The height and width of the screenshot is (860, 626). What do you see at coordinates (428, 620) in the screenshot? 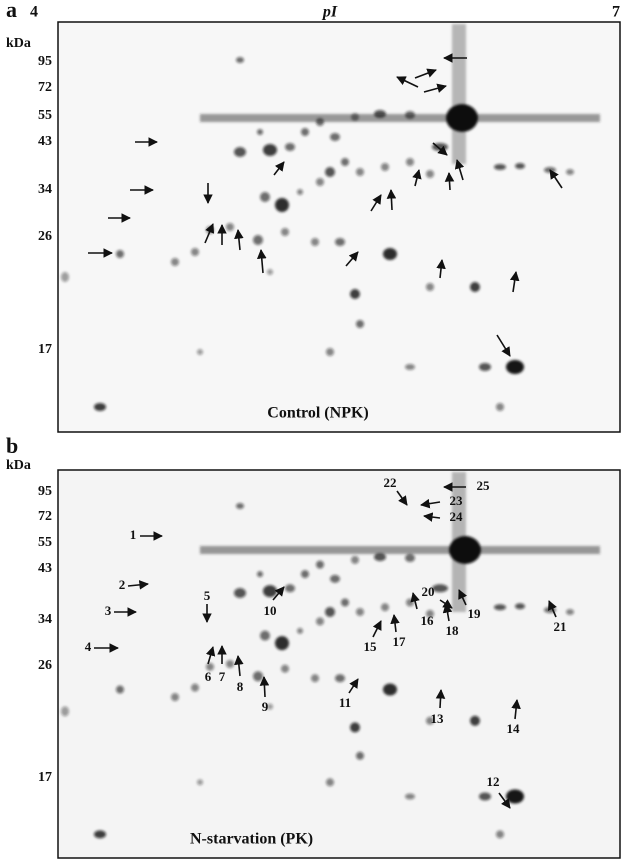
I see `spot-number: 16` at bounding box center [428, 620].